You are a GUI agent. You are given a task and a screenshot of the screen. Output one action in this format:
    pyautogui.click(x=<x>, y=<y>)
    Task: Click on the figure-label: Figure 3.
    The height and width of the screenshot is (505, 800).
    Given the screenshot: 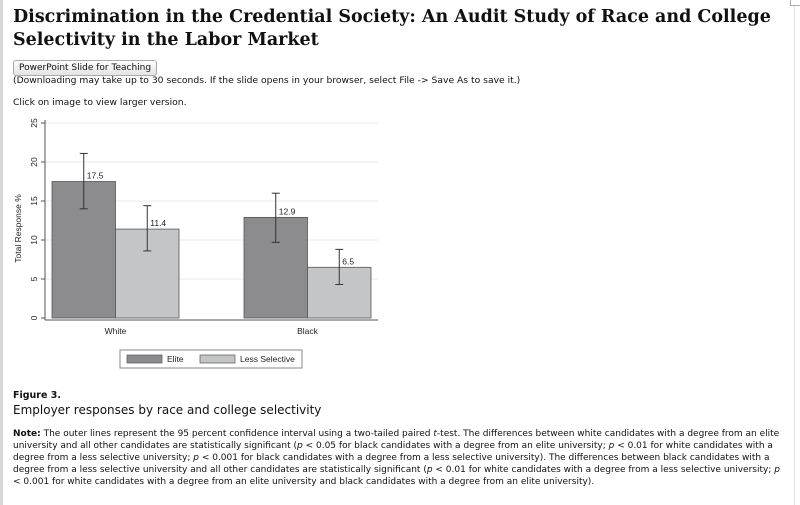 What is the action you would take?
    pyautogui.click(x=37, y=395)
    